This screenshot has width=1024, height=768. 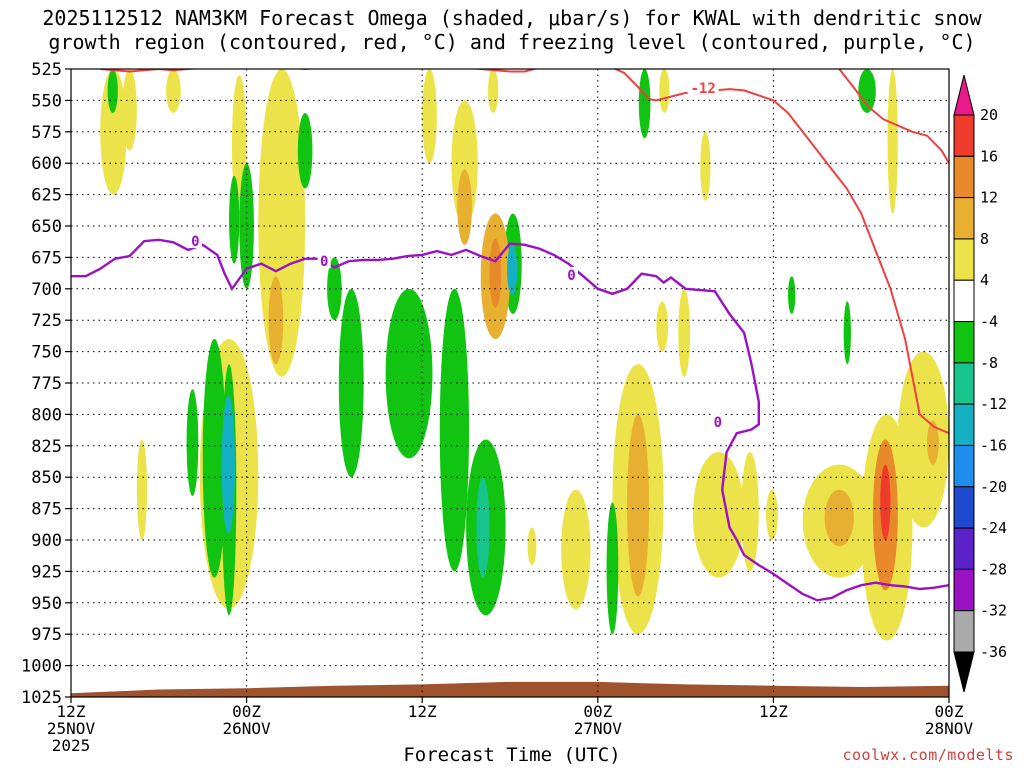 I want to click on y-tick-label: 600, so click(x=46, y=164).